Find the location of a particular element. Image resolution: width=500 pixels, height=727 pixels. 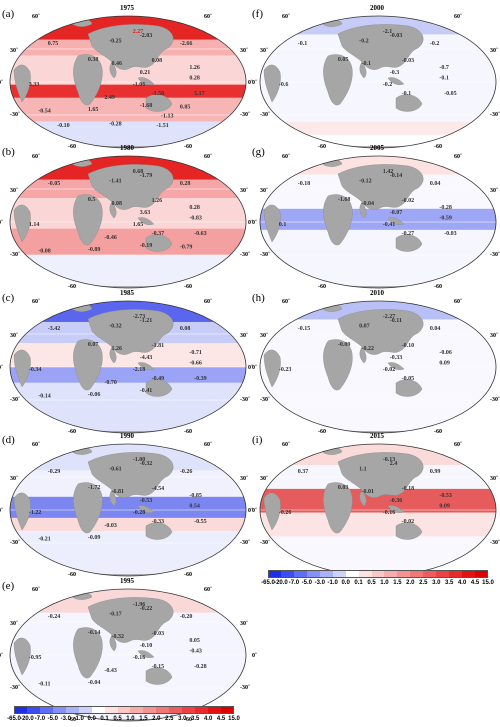

band-value-label: -0.3 is located at coordinates (395, 73).